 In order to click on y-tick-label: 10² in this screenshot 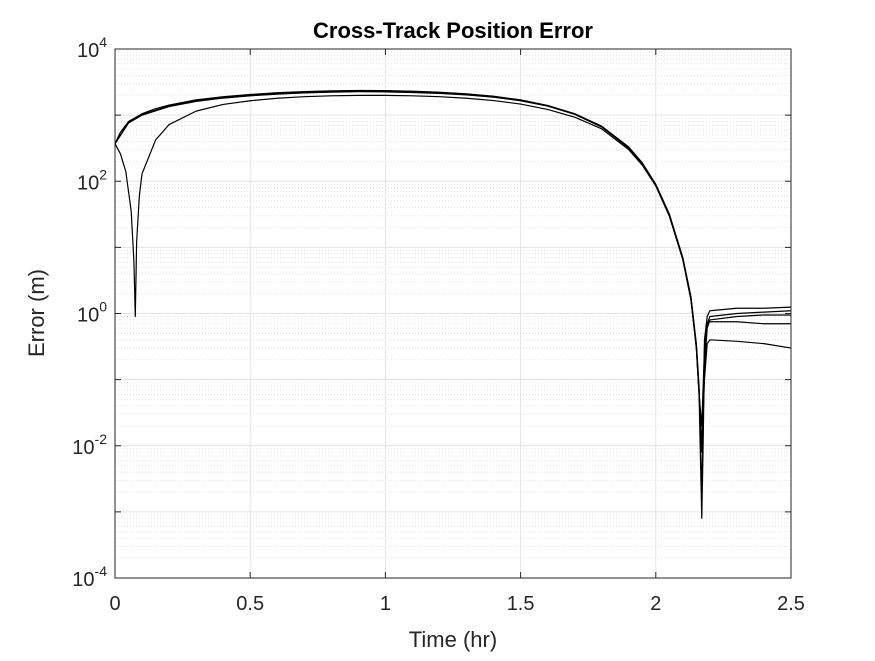, I will do `click(92, 180)`.